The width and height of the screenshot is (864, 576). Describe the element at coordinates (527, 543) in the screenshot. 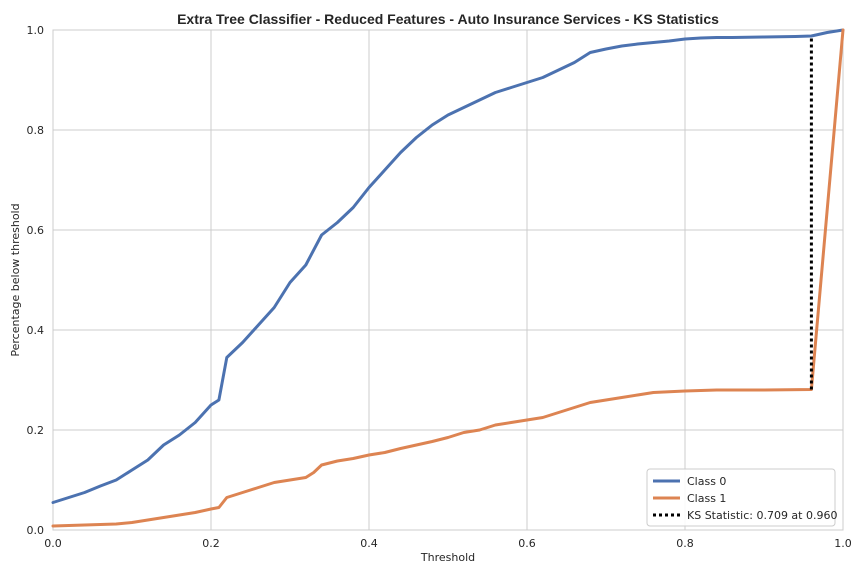

I see `x-tick-label: 0.6` at that location.